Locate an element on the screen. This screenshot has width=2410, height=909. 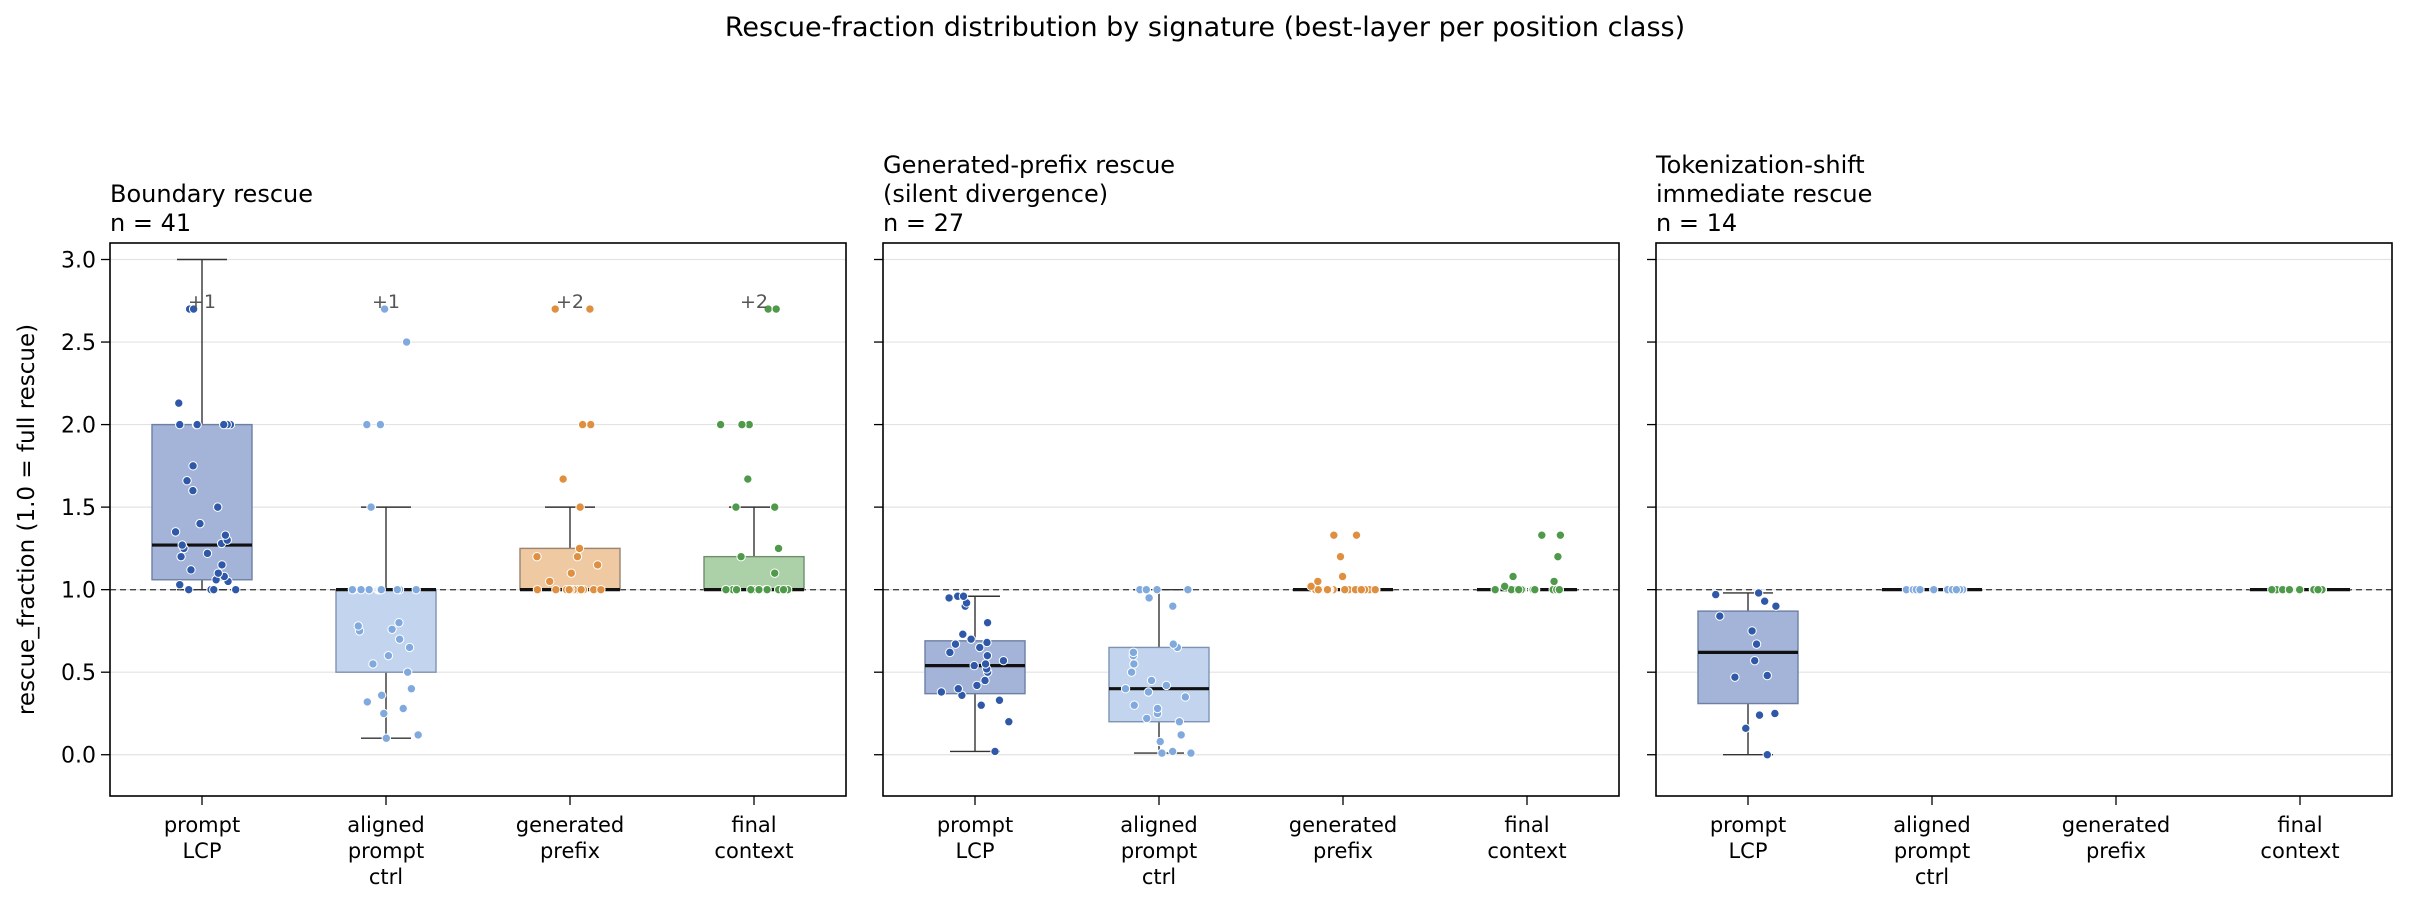
overflow-label: +2 is located at coordinates (570, 302).